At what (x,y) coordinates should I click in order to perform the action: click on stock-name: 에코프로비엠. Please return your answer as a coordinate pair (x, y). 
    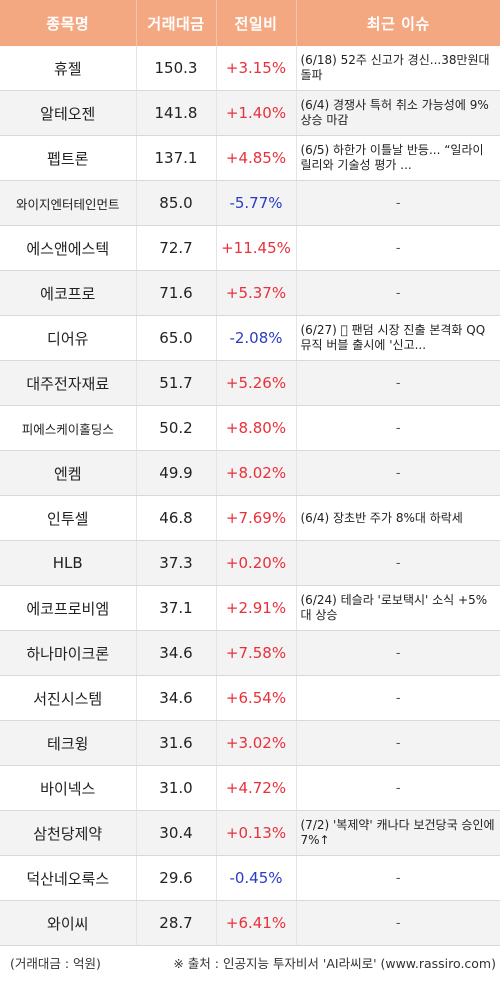
    Looking at the image, I should click on (68, 608).